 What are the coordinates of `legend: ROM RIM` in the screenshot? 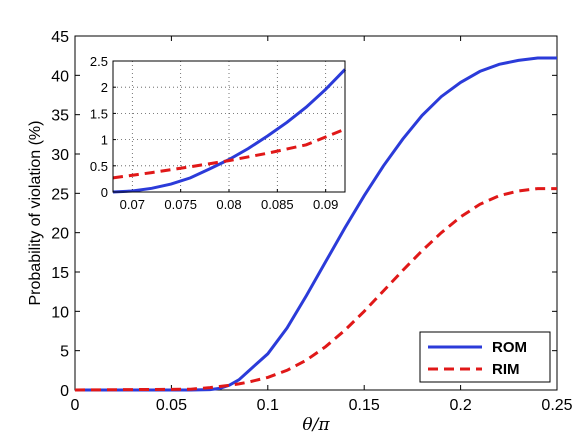 It's located at (485, 357).